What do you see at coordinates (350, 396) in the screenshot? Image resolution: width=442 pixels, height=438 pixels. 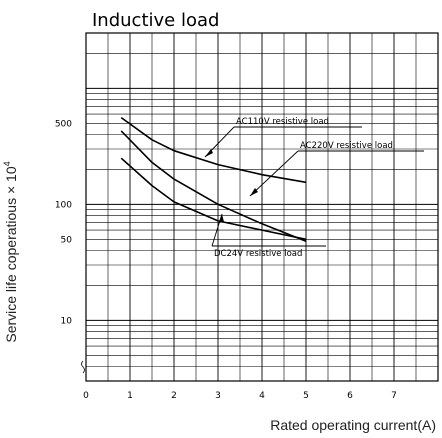 I see `x-tick-label: 6` at bounding box center [350, 396].